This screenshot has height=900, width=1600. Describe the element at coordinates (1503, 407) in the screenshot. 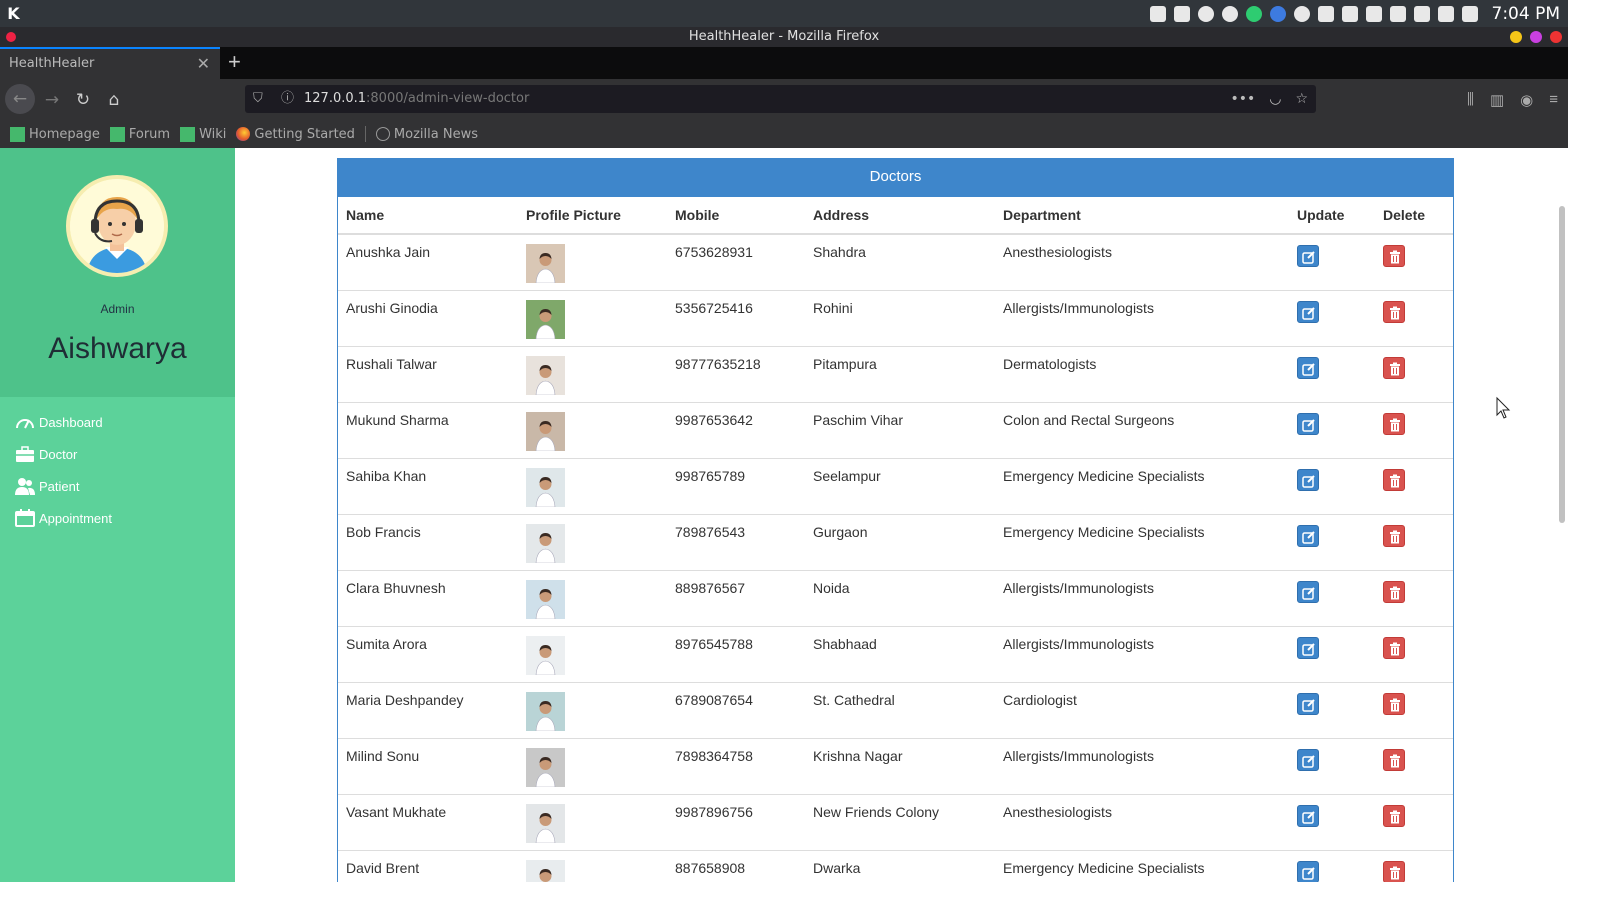

I see `mouse-cursor` at that location.